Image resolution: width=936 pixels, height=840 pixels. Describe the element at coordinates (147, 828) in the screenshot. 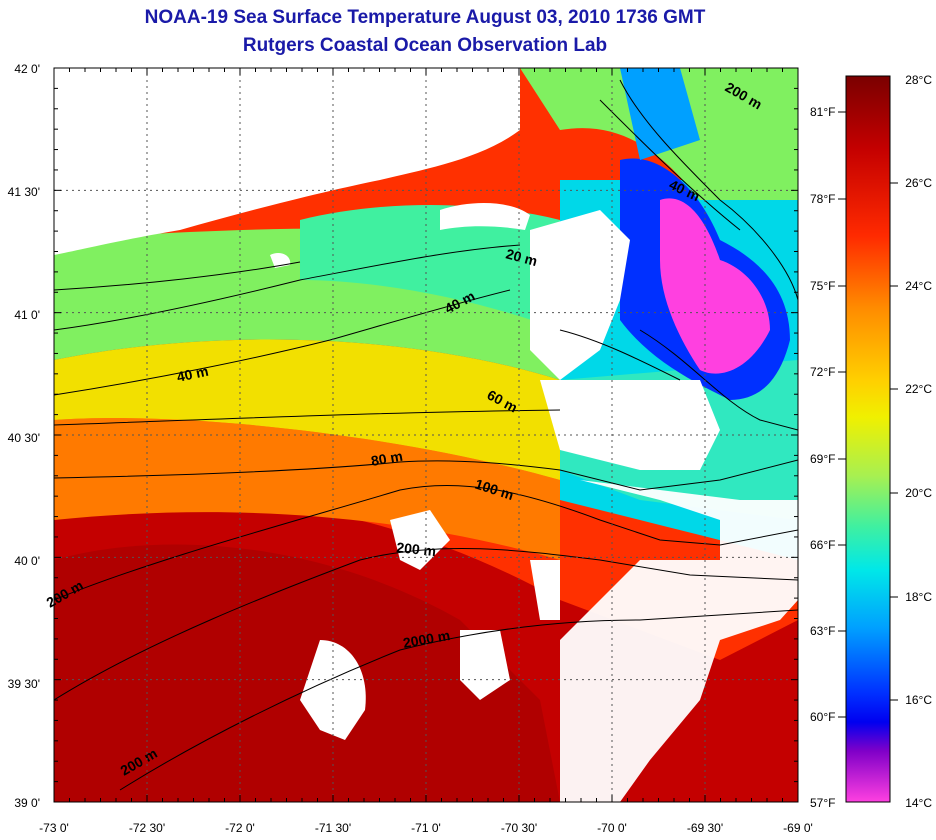

I see `lon-label: -72 30'` at that location.